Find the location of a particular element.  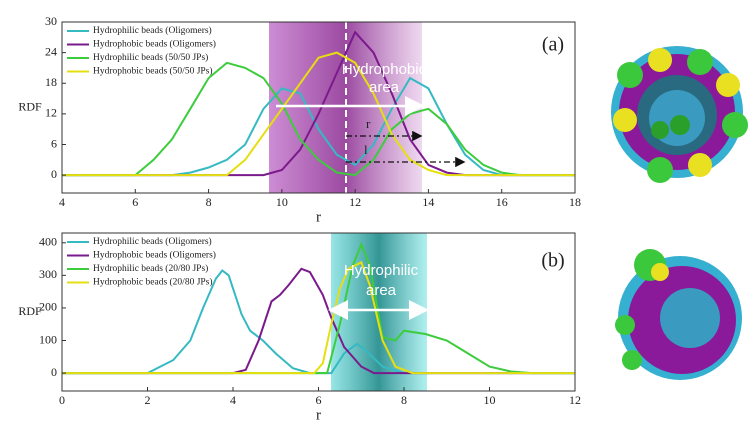

y-tick-label: 6 is located at coordinates (54, 143).